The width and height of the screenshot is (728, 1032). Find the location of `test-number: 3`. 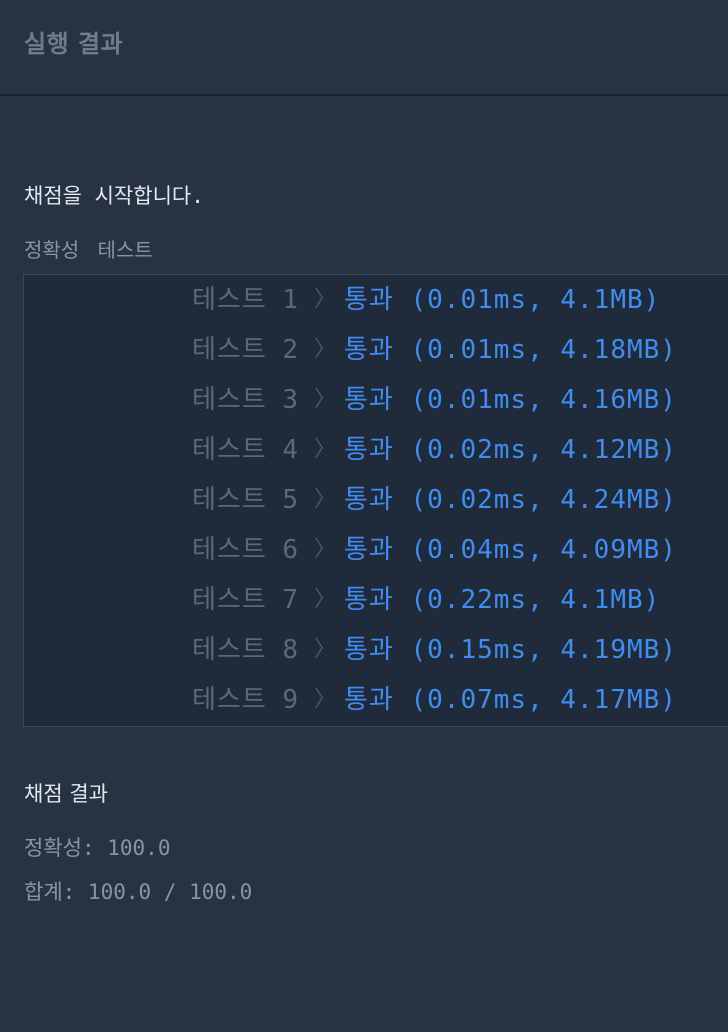

test-number: 3 is located at coordinates (290, 400).